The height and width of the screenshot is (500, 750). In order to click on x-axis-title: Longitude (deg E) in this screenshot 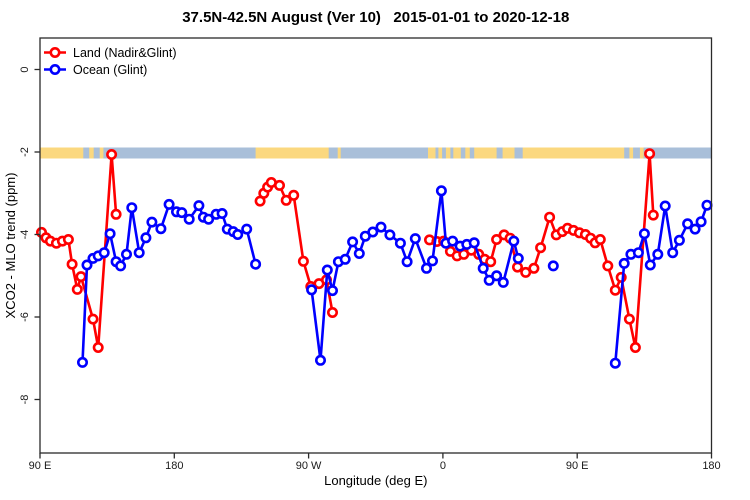, I will do `click(375, 480)`.